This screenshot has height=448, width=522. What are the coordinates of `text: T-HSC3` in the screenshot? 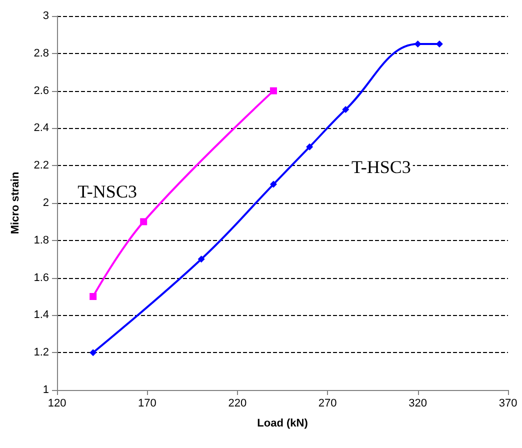 It's located at (381, 166).